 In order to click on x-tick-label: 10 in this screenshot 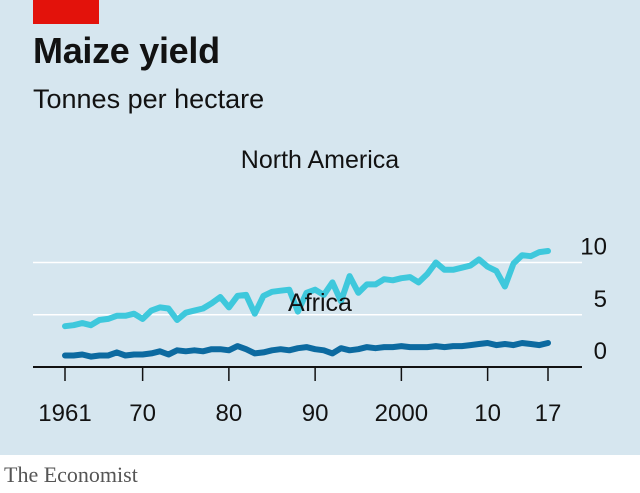, I will do `click(487, 413)`.